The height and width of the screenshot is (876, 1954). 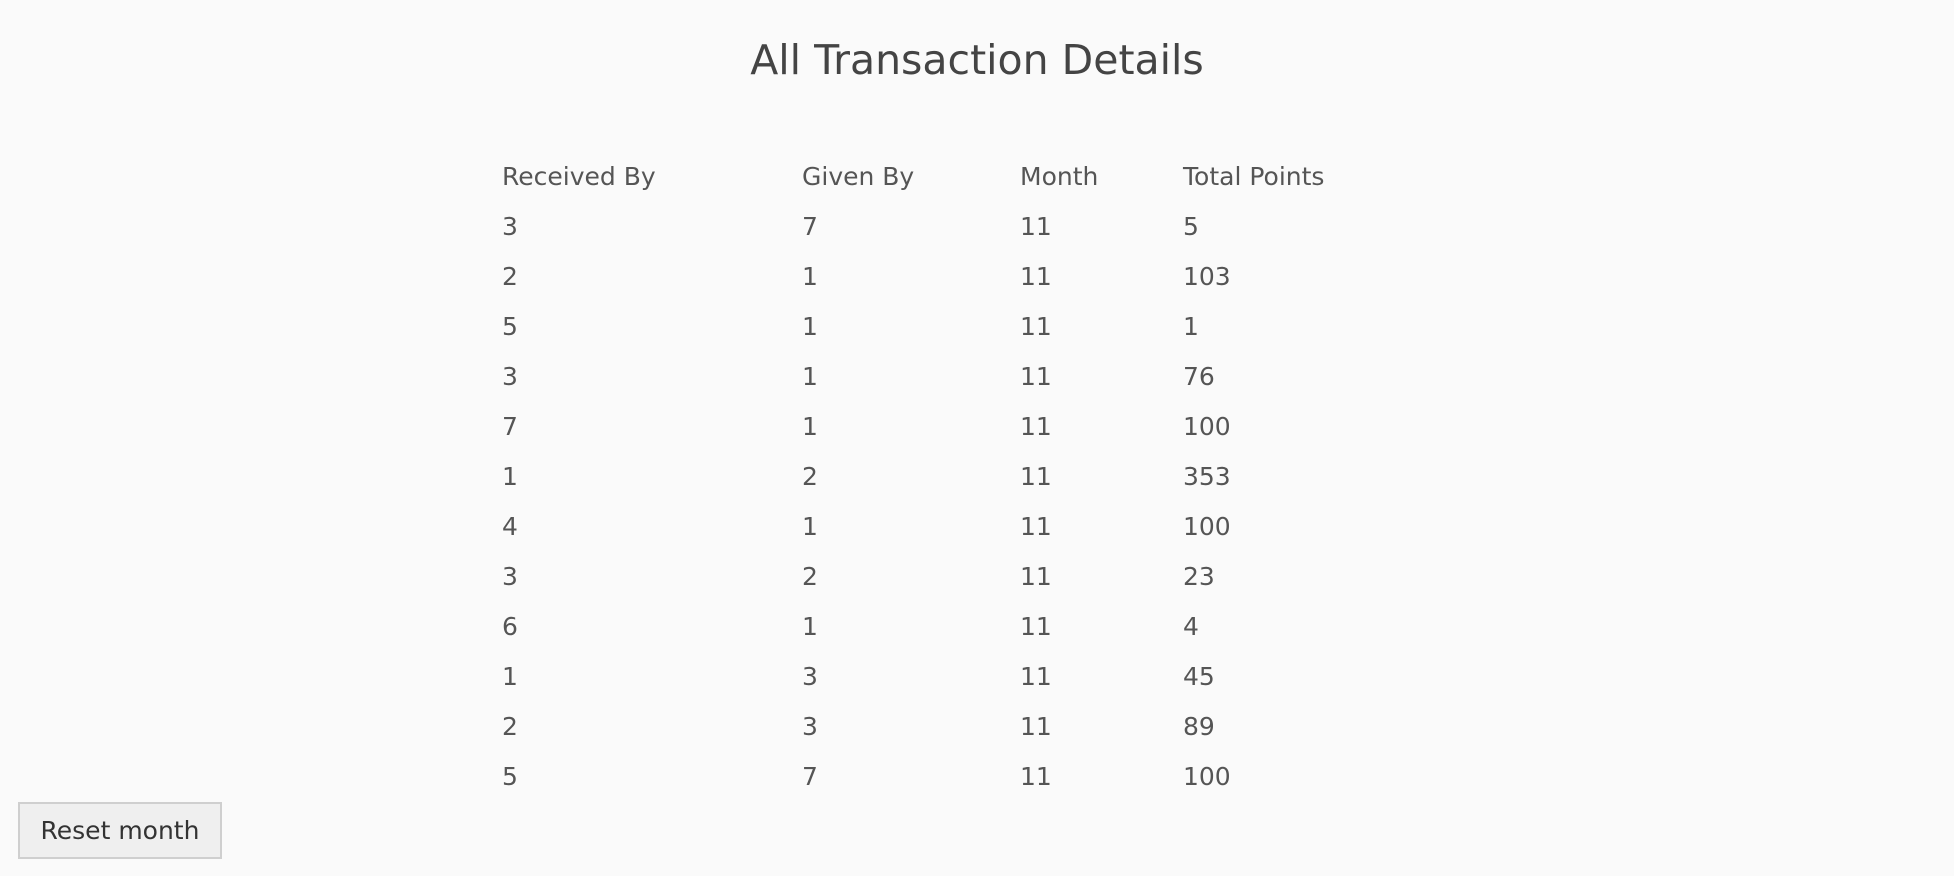 I want to click on cell-total-points: 103, so click(x=1207, y=276).